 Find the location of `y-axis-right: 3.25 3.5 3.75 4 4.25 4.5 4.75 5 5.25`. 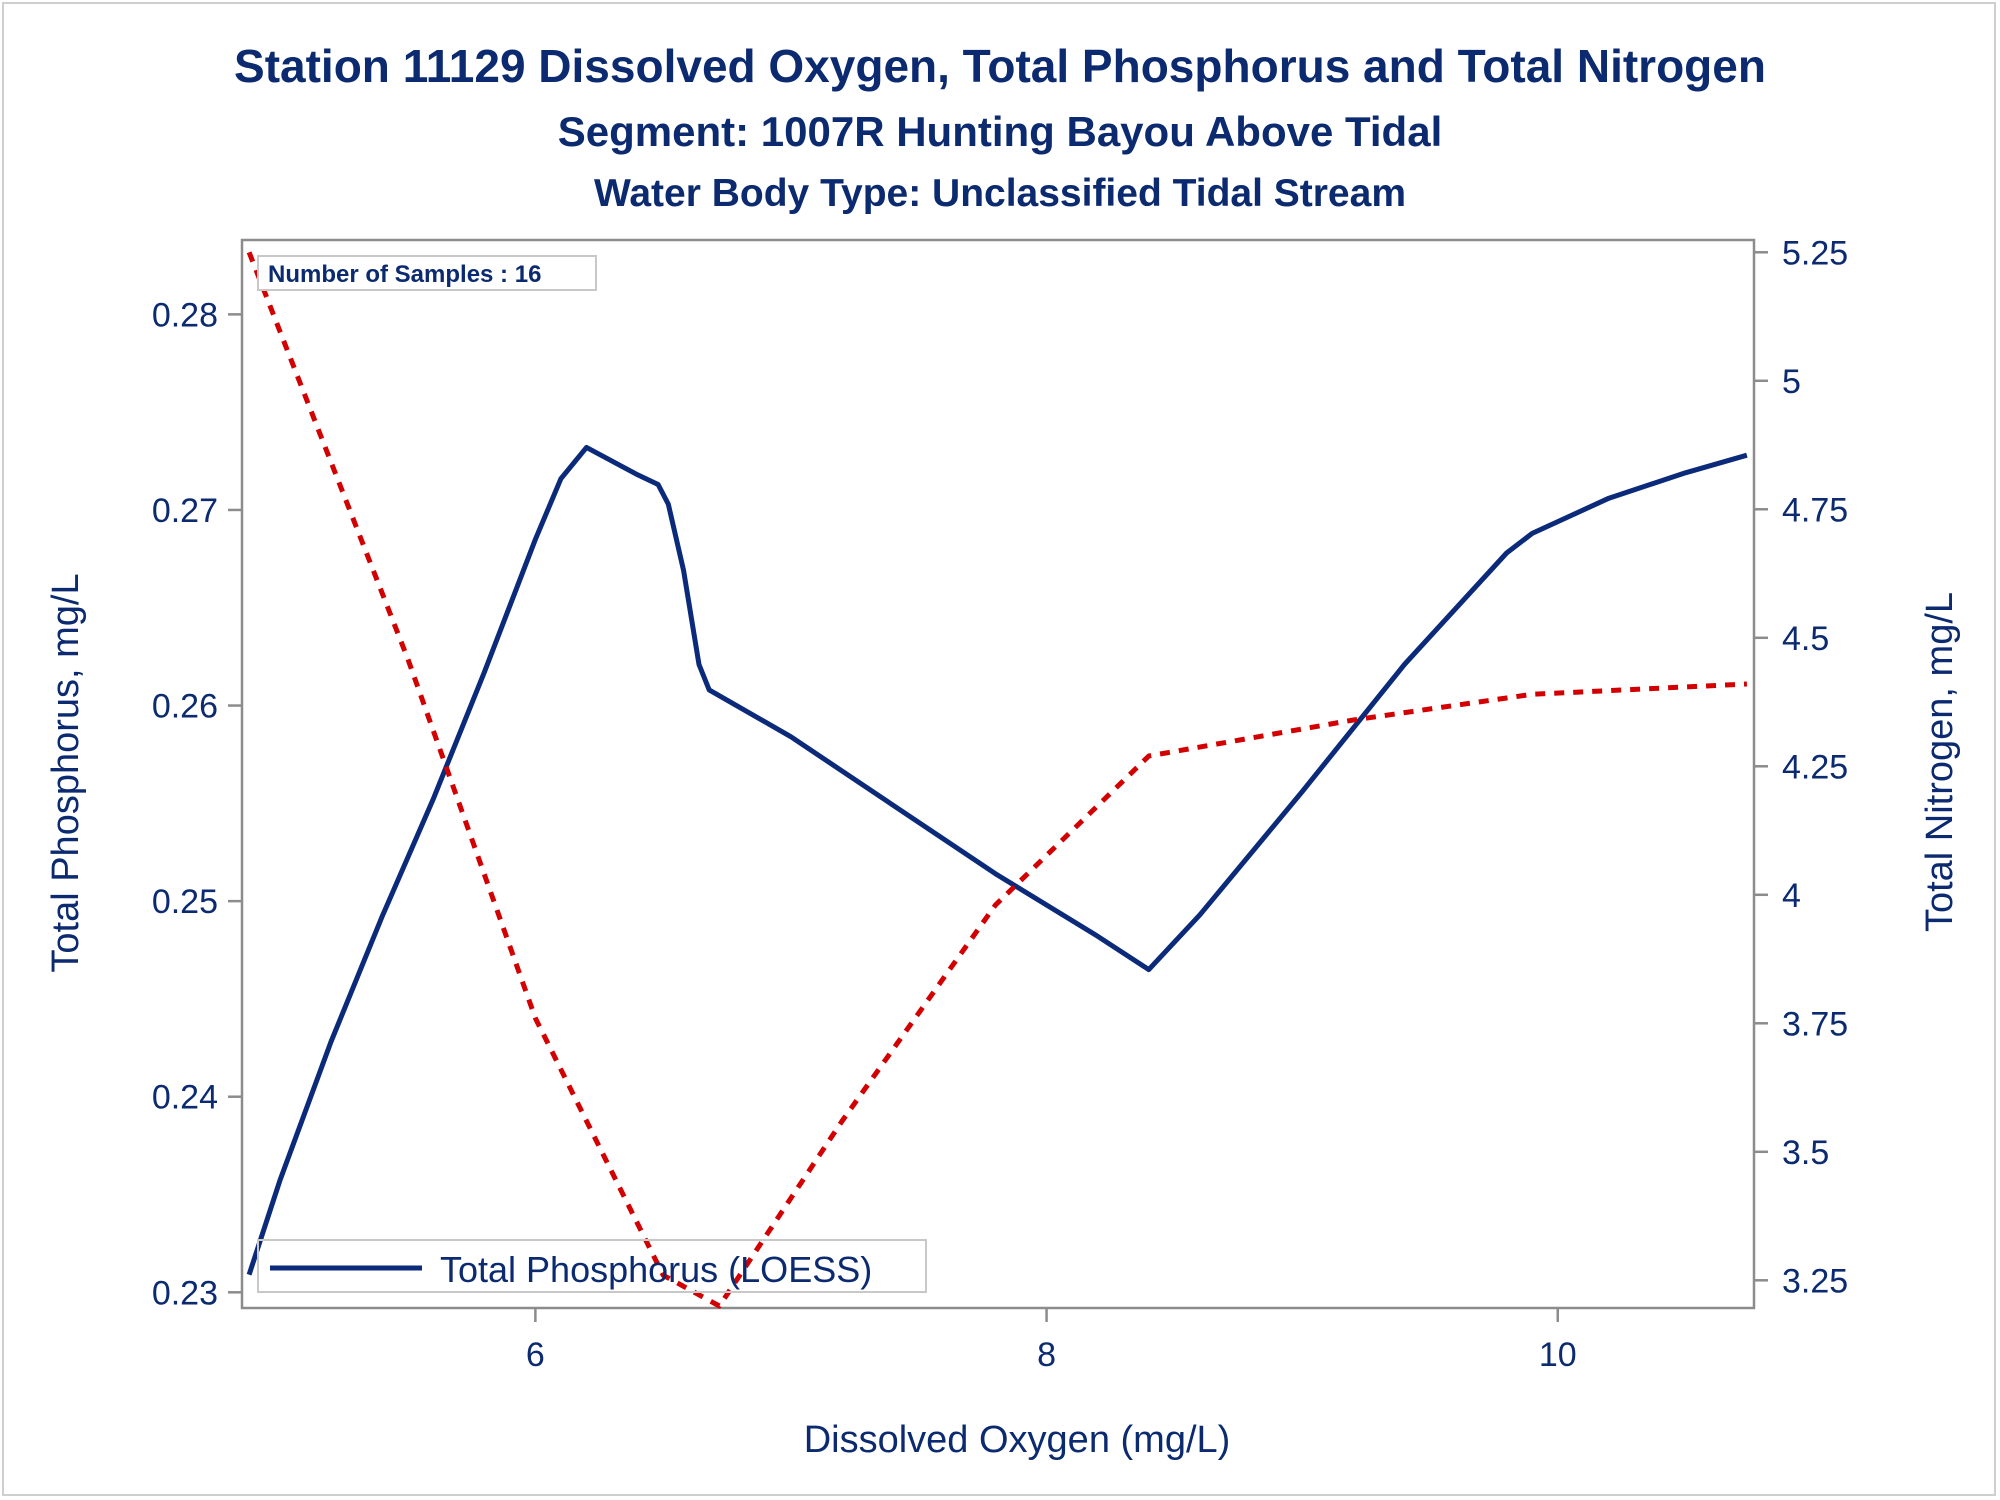

y-axis-right: 3.25 3.5 3.75 4 4.25 4.5 4.75 5 5.25 is located at coordinates (1801, 767).